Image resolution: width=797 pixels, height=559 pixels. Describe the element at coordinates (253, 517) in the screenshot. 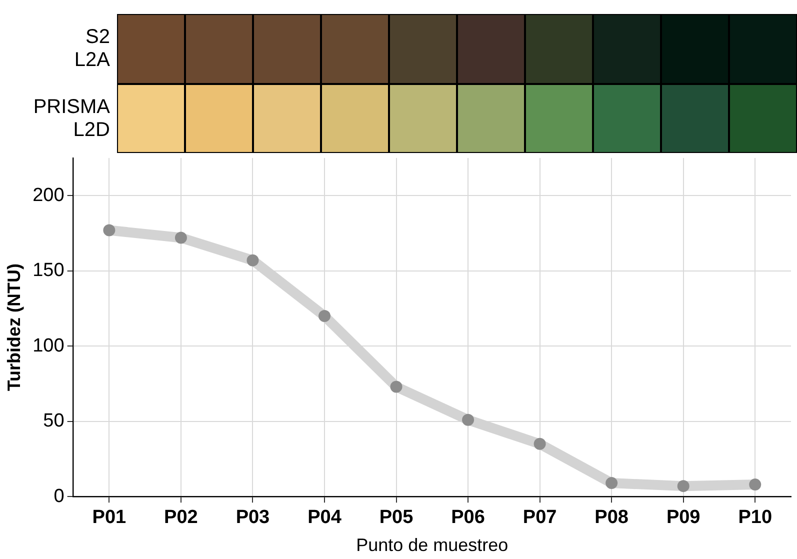

I see `x-tick-label: P03` at that location.